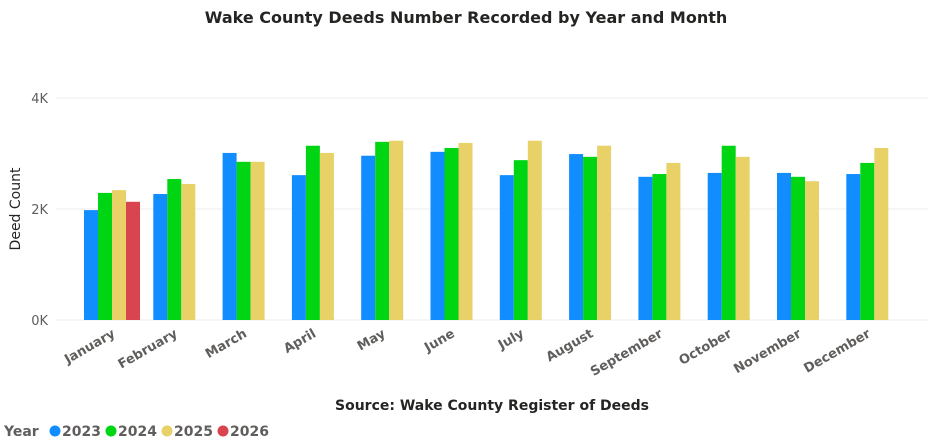 This screenshot has width=932, height=444. Describe the element at coordinates (372, 340) in the screenshot. I see `x-tick-label: May` at that location.